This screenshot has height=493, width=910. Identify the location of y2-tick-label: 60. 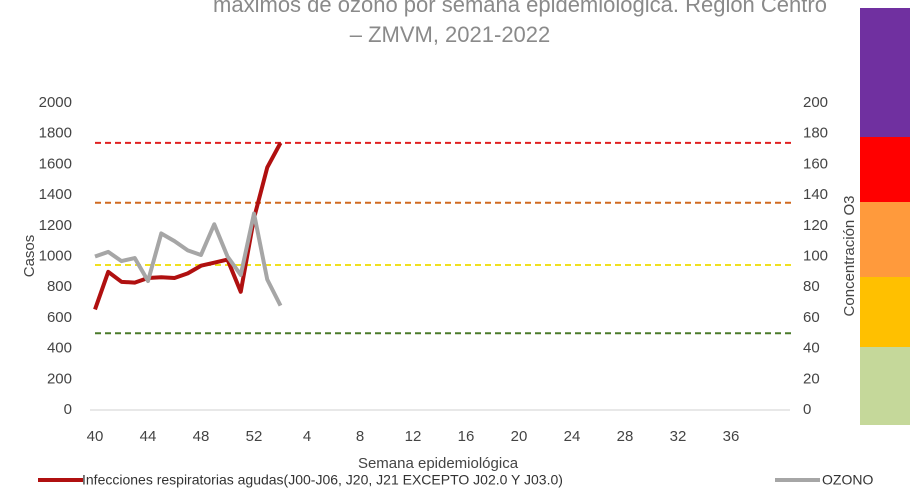
(811, 317).